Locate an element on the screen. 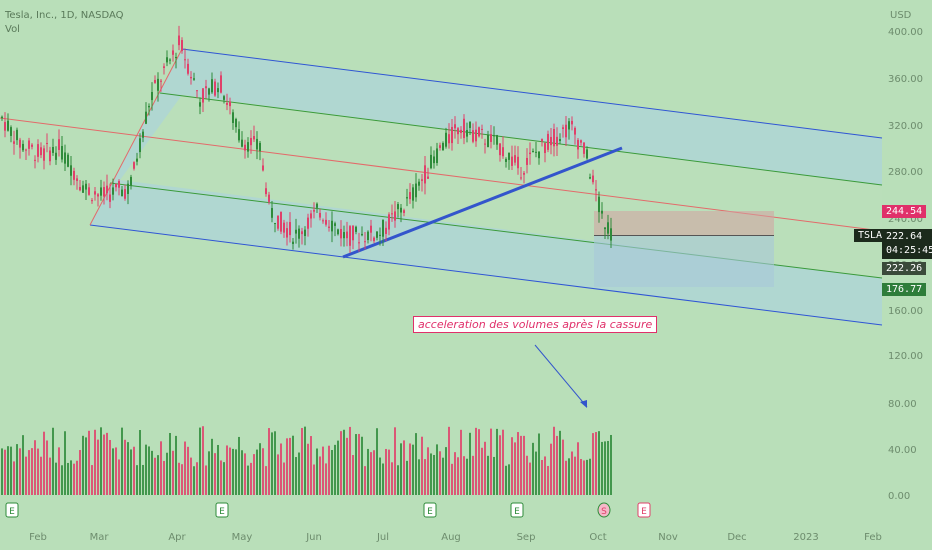  green-level-tag: 176.77 is located at coordinates (904, 289).